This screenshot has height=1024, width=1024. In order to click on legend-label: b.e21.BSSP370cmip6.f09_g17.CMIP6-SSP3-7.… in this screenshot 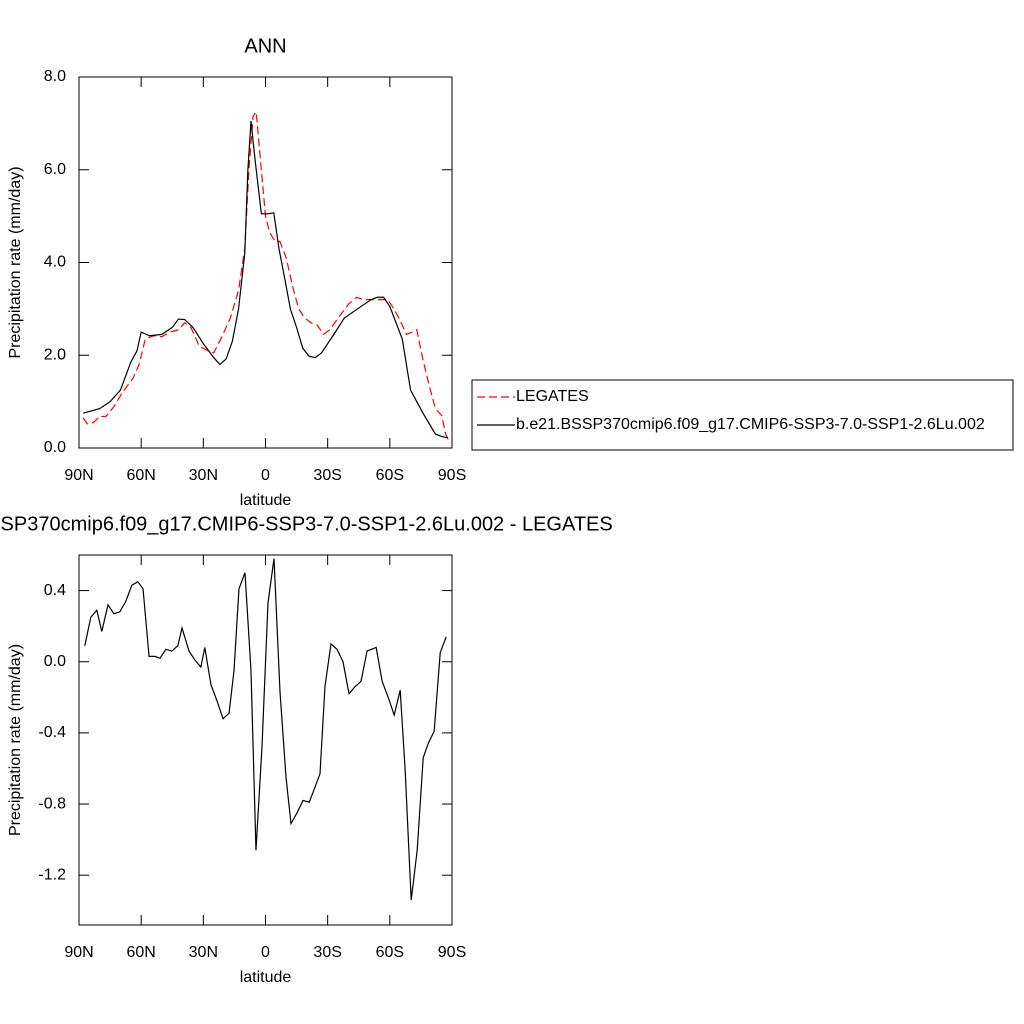, I will do `click(750, 424)`.